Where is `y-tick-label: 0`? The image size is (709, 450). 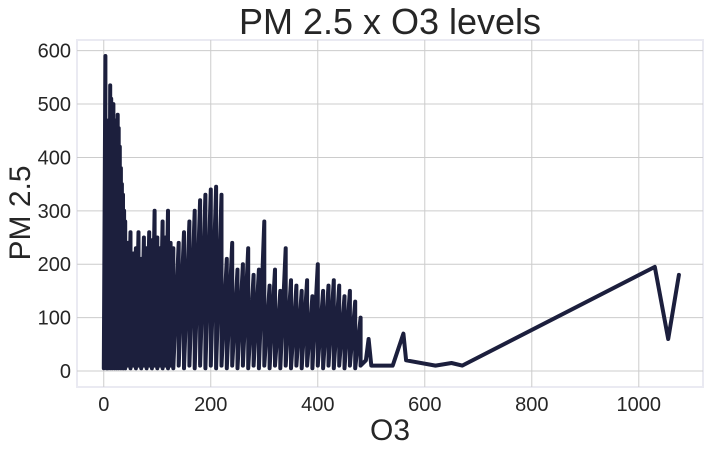 y-tick-label: 0 is located at coordinates (65, 372).